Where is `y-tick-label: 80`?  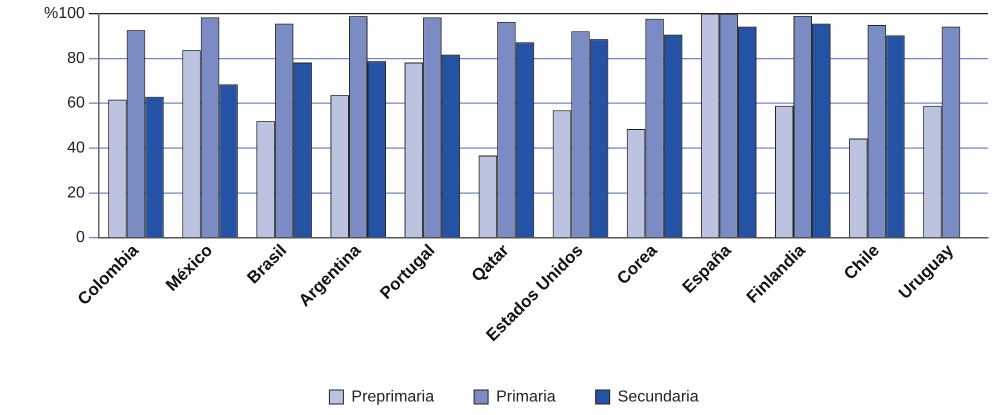 y-tick-label: 80 is located at coordinates (76, 58).